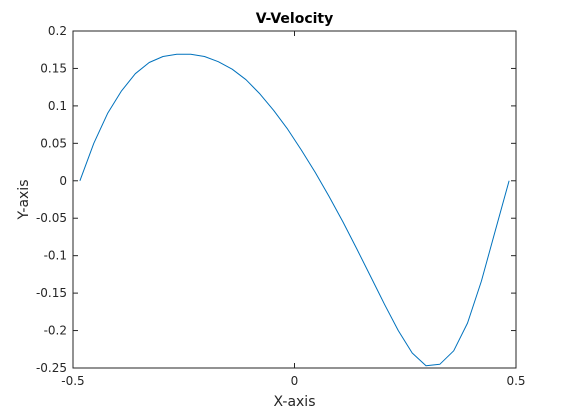 The height and width of the screenshot is (413, 570). Describe the element at coordinates (51, 218) in the screenshot. I see `y-tick-label: -0.05` at that location.